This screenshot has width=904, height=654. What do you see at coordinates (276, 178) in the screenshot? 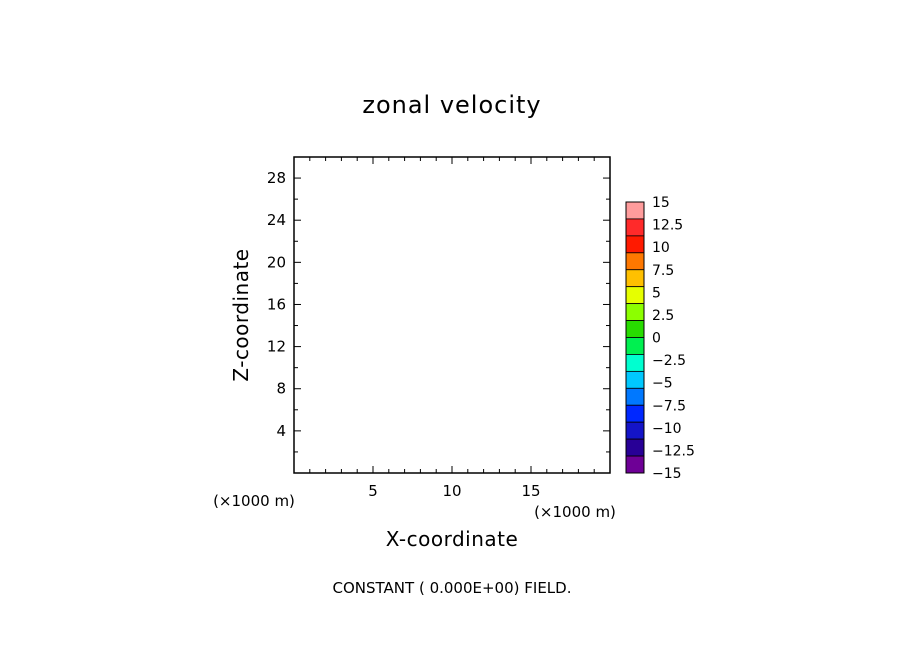
I see `y-tick-label: 28` at bounding box center [276, 178].